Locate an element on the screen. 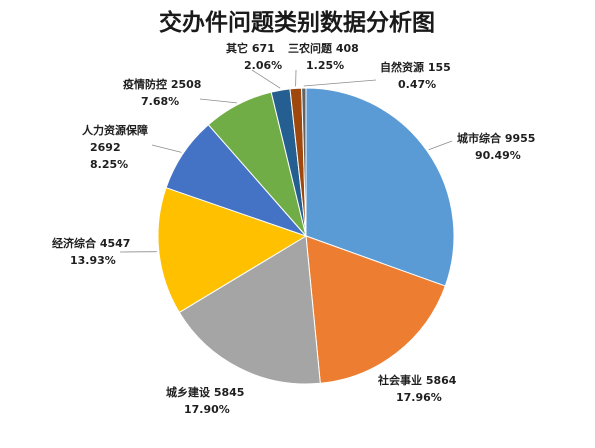  data-label: 人力资源保障 2692 8.25% is located at coordinates (115, 147).